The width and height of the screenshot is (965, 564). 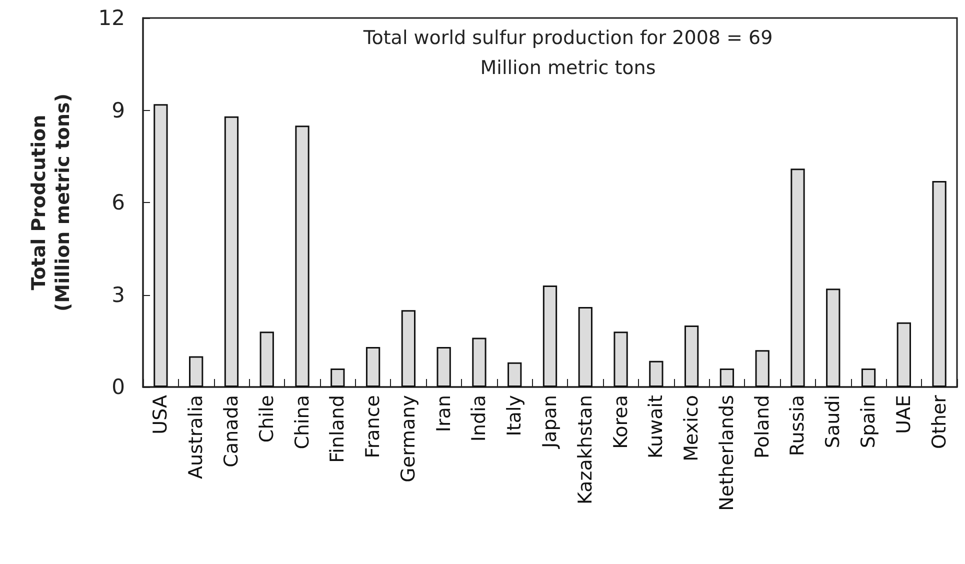 I want to click on x-tick-label: Russia, so click(x=797, y=425).